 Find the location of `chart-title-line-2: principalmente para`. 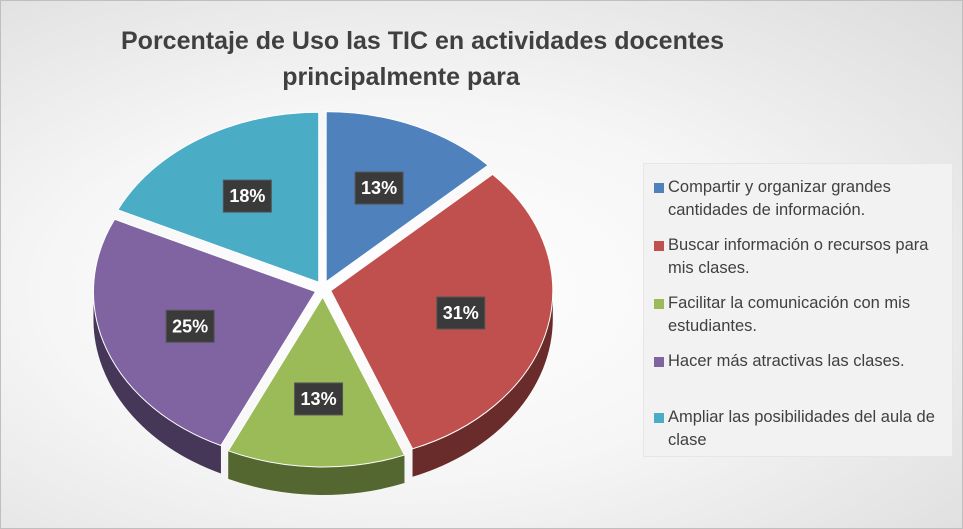

chart-title-line-2: principalmente para is located at coordinates (401, 77).